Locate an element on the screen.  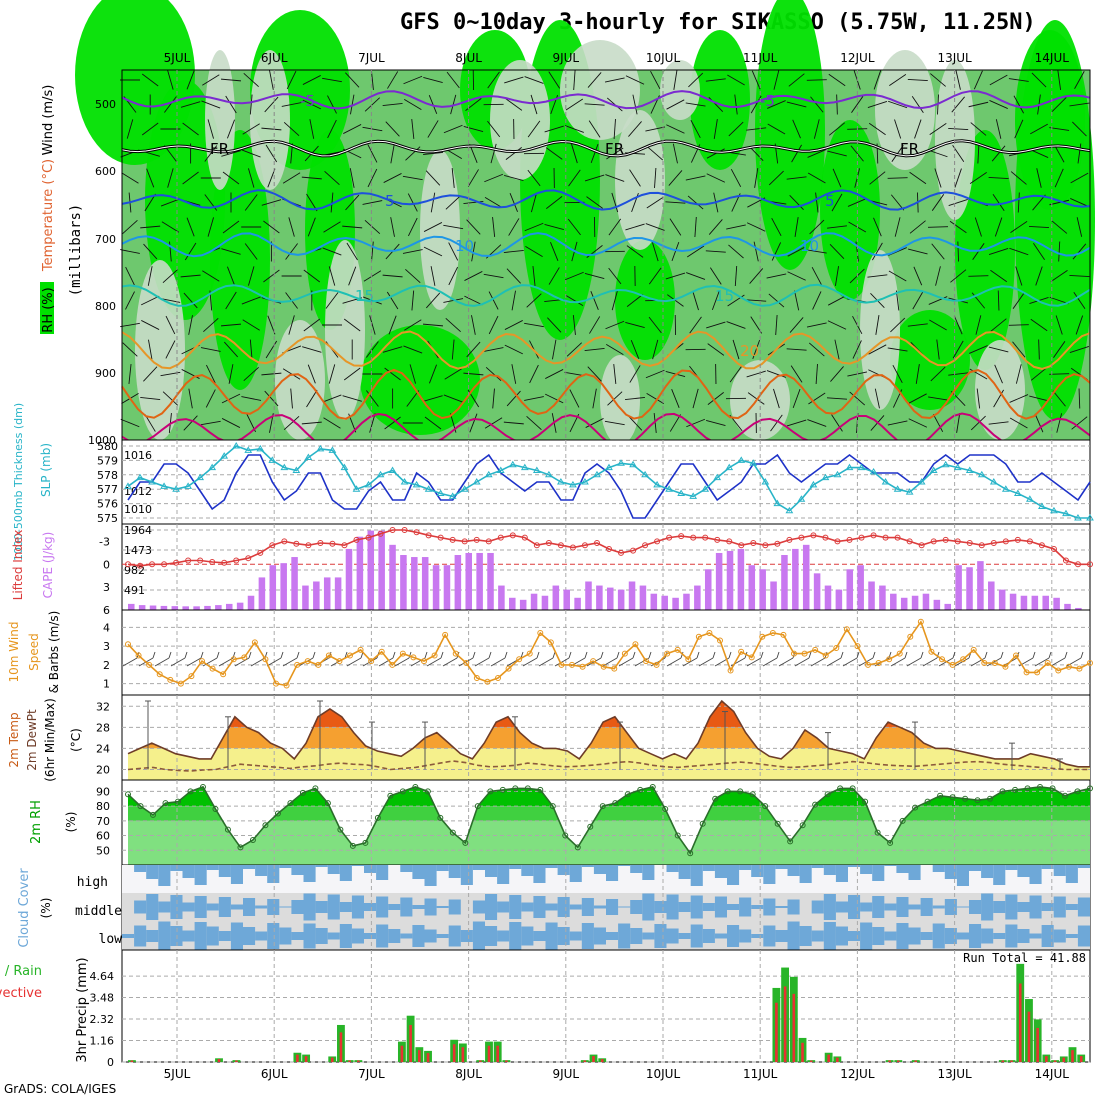
thickness-tick: 580 is located at coordinates (107, 446).